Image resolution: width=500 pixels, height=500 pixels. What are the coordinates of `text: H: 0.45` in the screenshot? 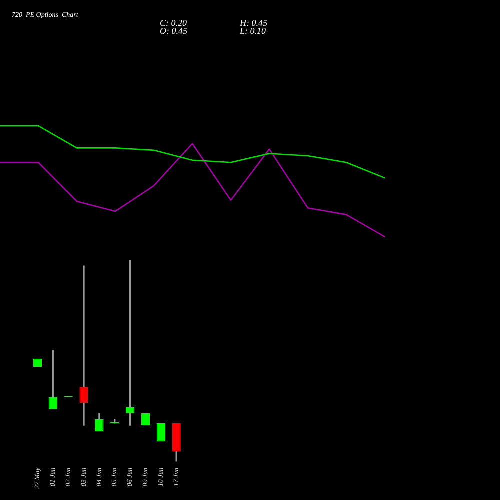 It's located at (254, 23).